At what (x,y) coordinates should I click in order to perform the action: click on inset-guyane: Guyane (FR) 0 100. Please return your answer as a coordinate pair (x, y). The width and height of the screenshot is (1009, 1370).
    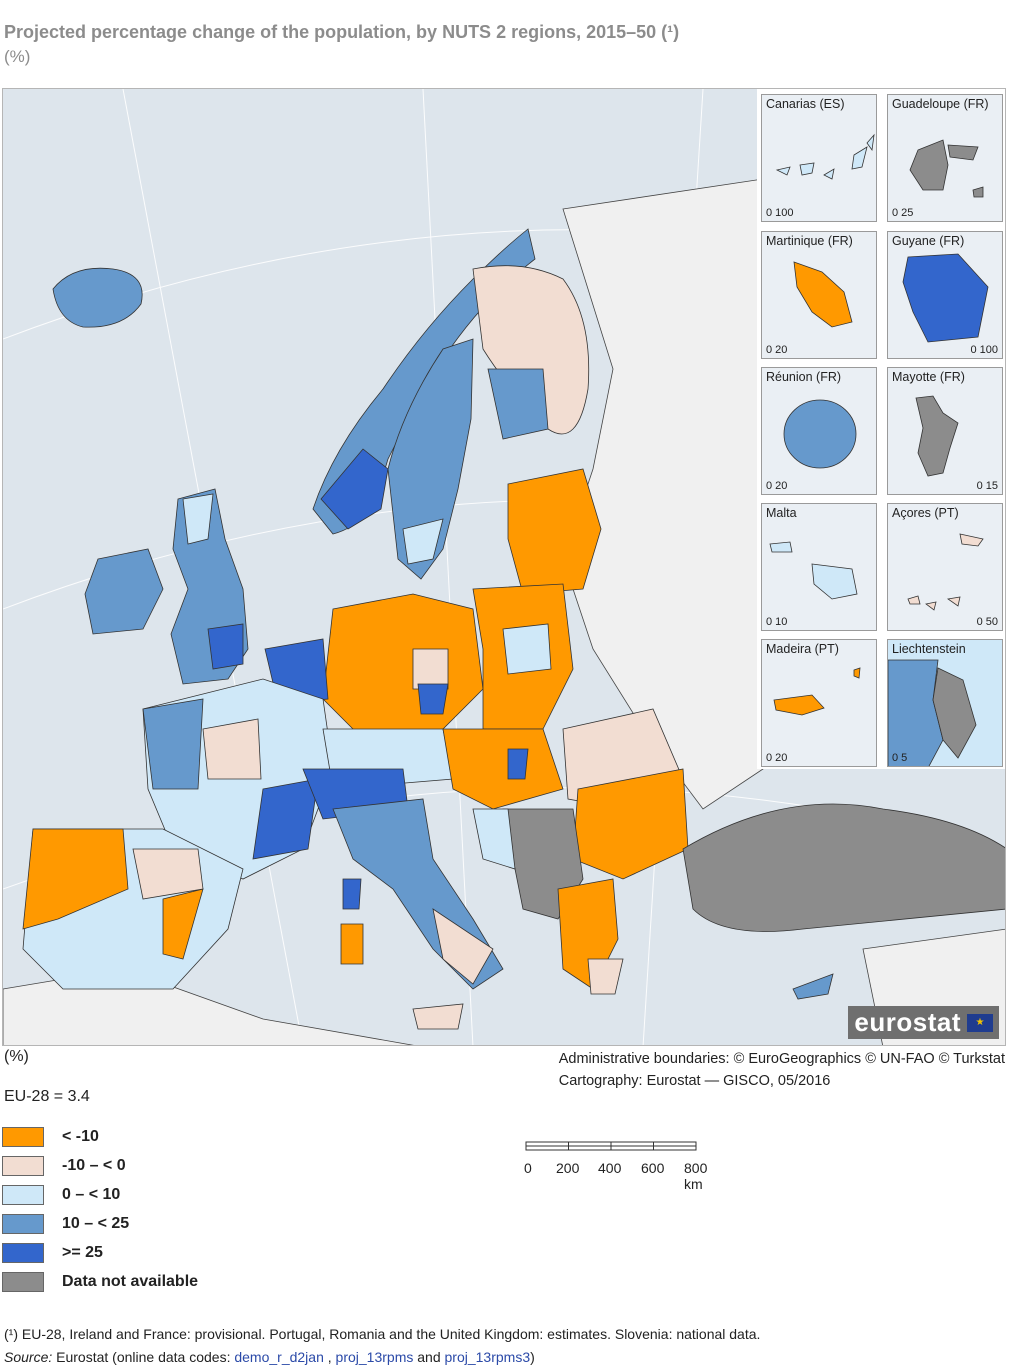
    Looking at the image, I should click on (945, 295).